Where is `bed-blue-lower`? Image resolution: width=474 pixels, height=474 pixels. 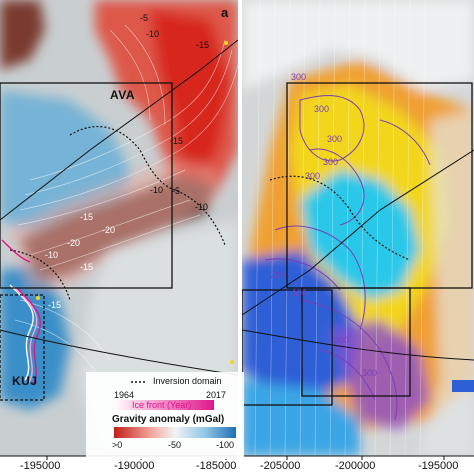 bed-blue-lower is located at coordinates (301, 418).